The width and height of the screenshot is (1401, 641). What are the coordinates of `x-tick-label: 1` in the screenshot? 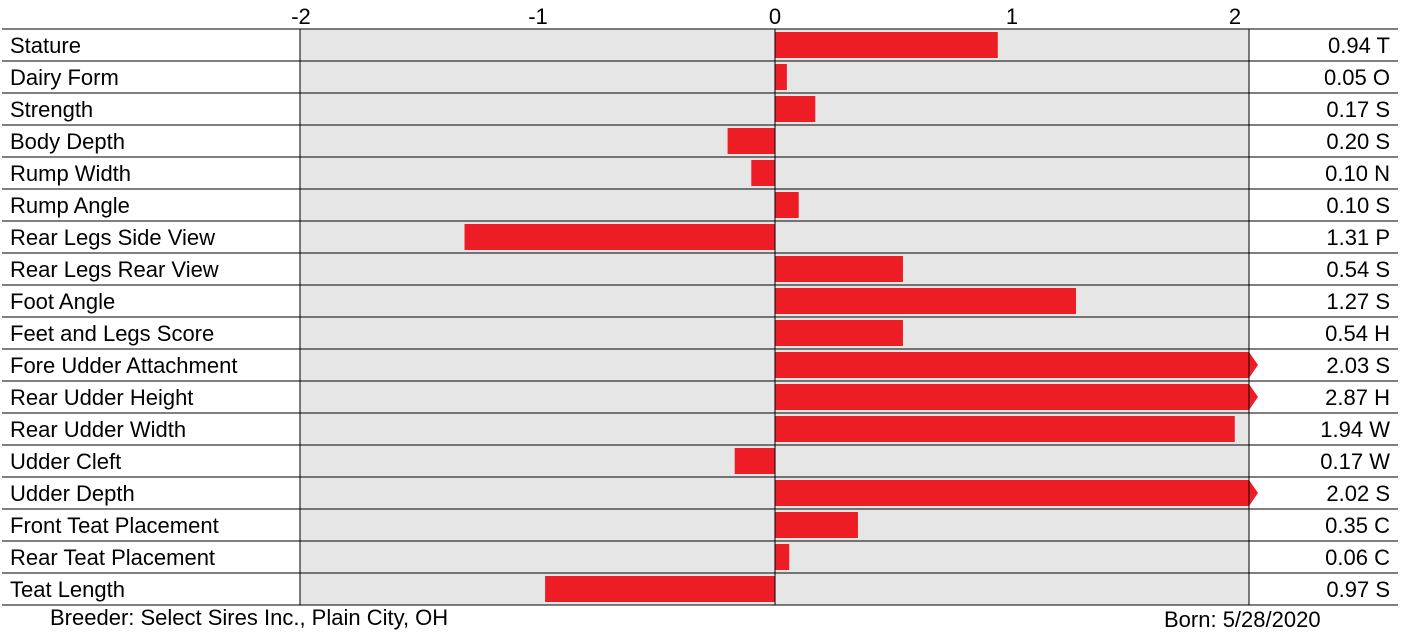 It's located at (1012, 16).